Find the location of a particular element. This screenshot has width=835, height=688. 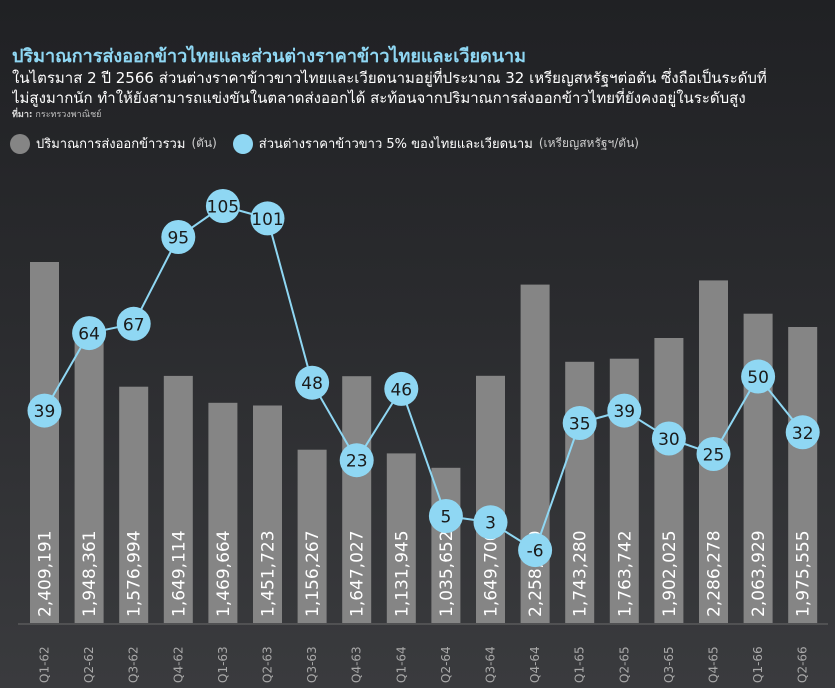

x-tick-label: Q3-62 is located at coordinates (134, 664).